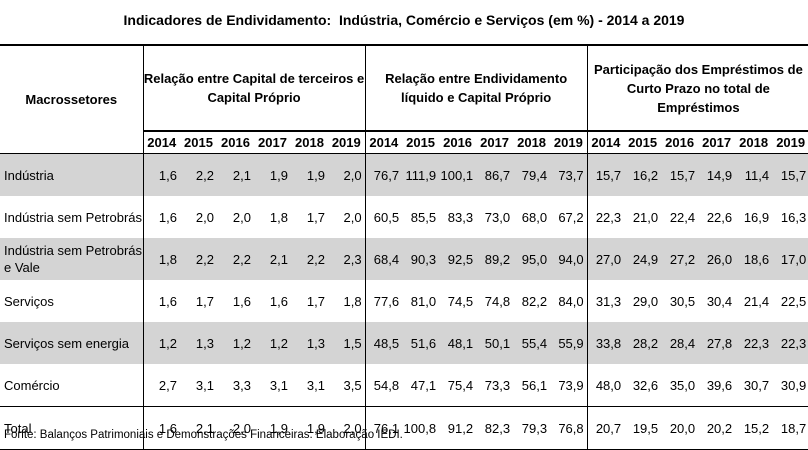  What do you see at coordinates (571, 217) in the screenshot?
I see `table-cell: 67,2` at bounding box center [571, 217].